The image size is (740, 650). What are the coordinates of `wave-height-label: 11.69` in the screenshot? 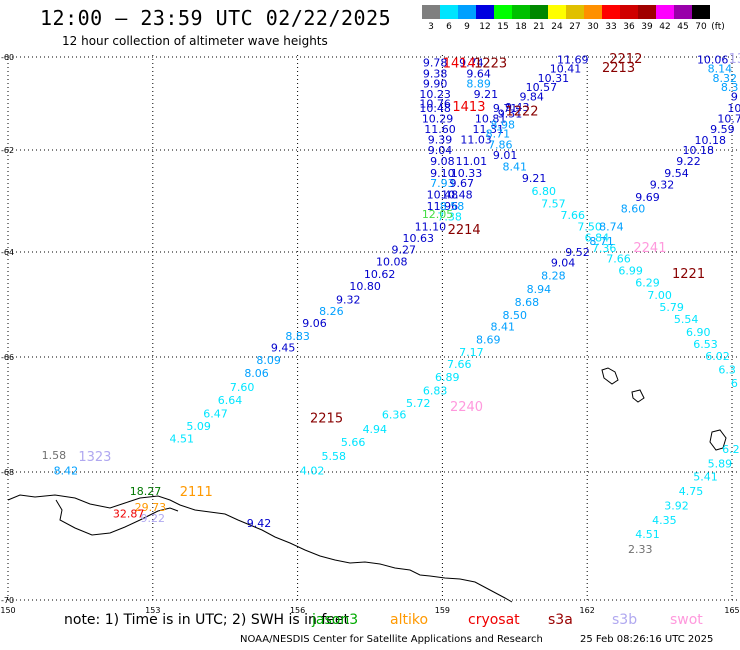 It's located at (573, 59).